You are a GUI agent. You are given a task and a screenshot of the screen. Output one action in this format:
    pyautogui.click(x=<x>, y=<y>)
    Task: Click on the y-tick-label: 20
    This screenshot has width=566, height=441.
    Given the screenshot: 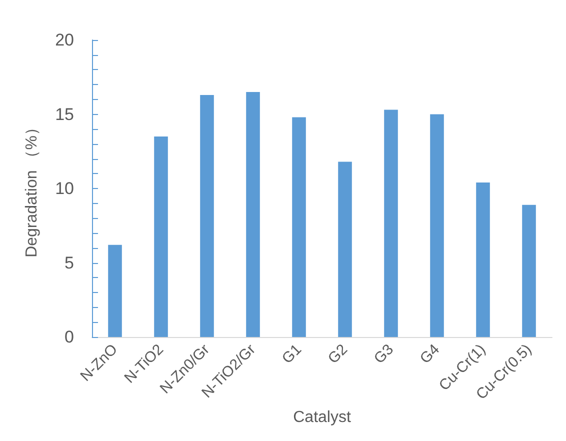 What is the action you would take?
    pyautogui.click(x=64, y=40)
    